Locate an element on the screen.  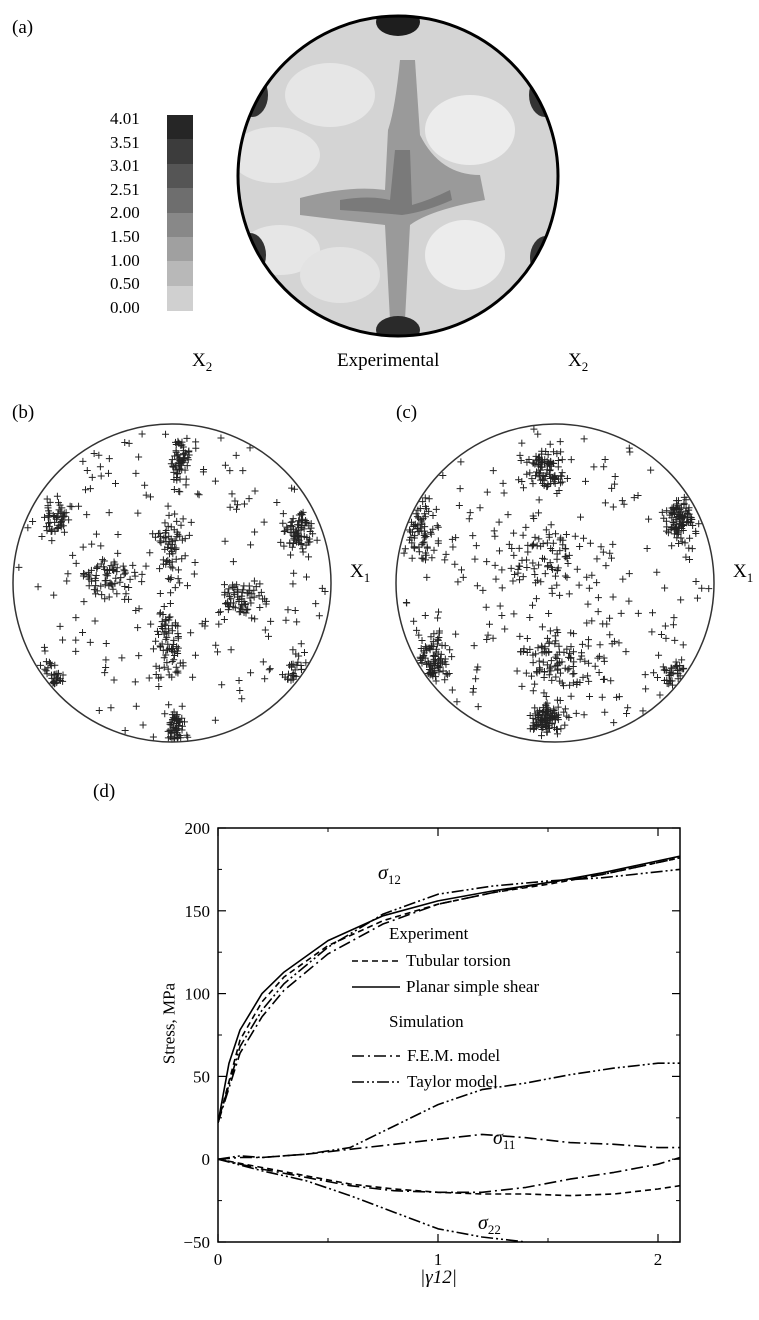
annotation-sigma11: σ11 is located at coordinates (504, 1139).